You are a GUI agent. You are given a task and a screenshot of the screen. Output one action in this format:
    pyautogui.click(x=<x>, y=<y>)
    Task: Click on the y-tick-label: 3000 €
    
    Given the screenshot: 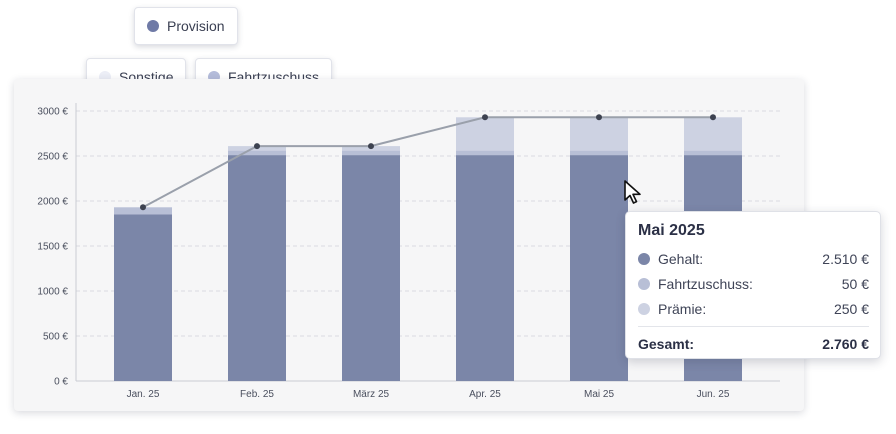 What is the action you would take?
    pyautogui.click(x=52, y=112)
    